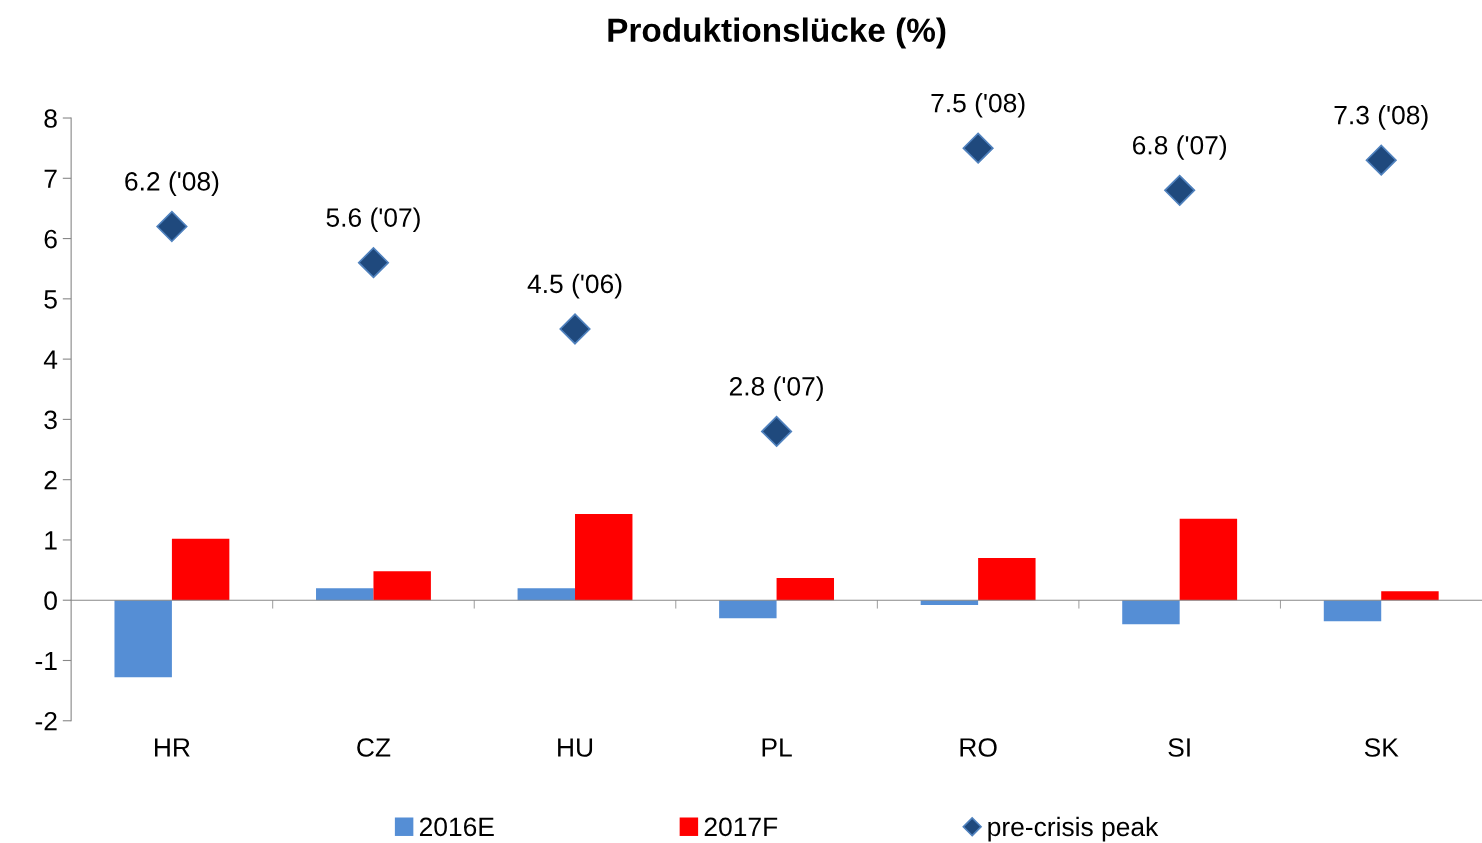 Image resolution: width=1482 pixels, height=843 pixels. Describe the element at coordinates (50, 480) in the screenshot. I see `y-tick-label: 2` at that location.